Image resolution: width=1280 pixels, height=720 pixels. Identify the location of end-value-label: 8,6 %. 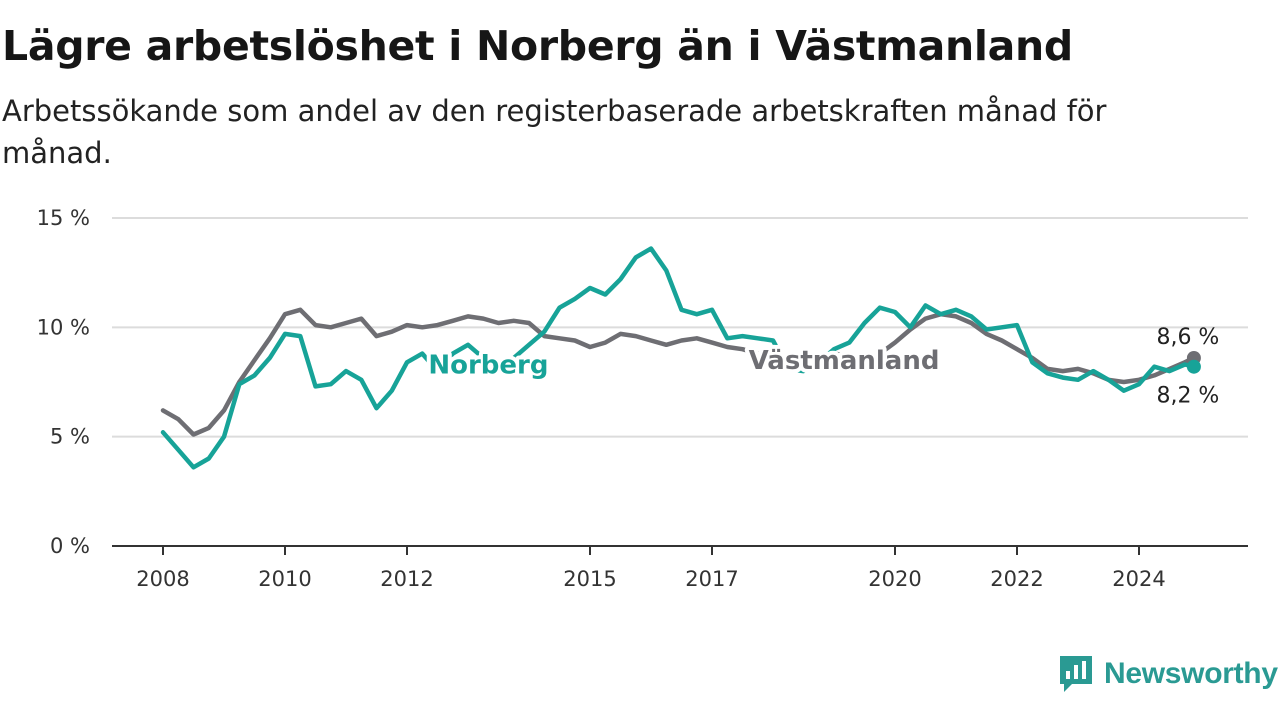
(1187, 337).